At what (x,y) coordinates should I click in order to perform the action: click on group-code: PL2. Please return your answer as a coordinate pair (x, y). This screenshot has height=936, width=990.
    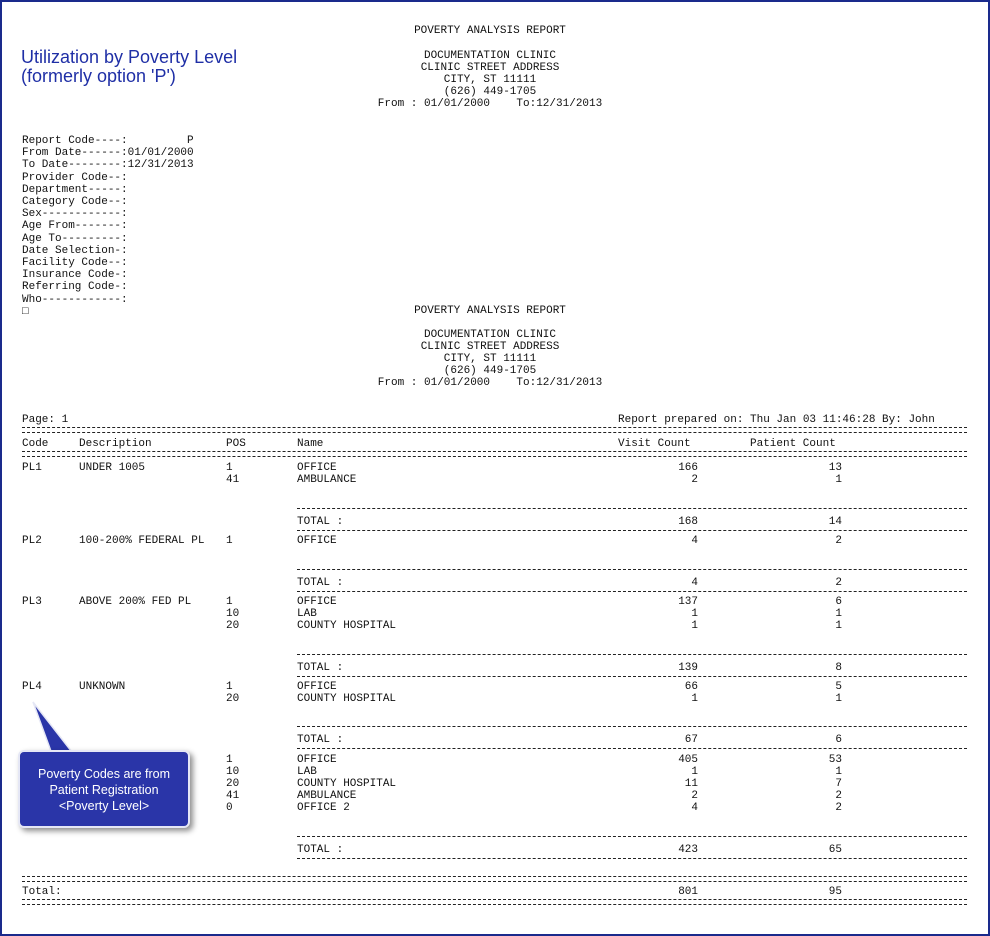
    Looking at the image, I should click on (32, 541).